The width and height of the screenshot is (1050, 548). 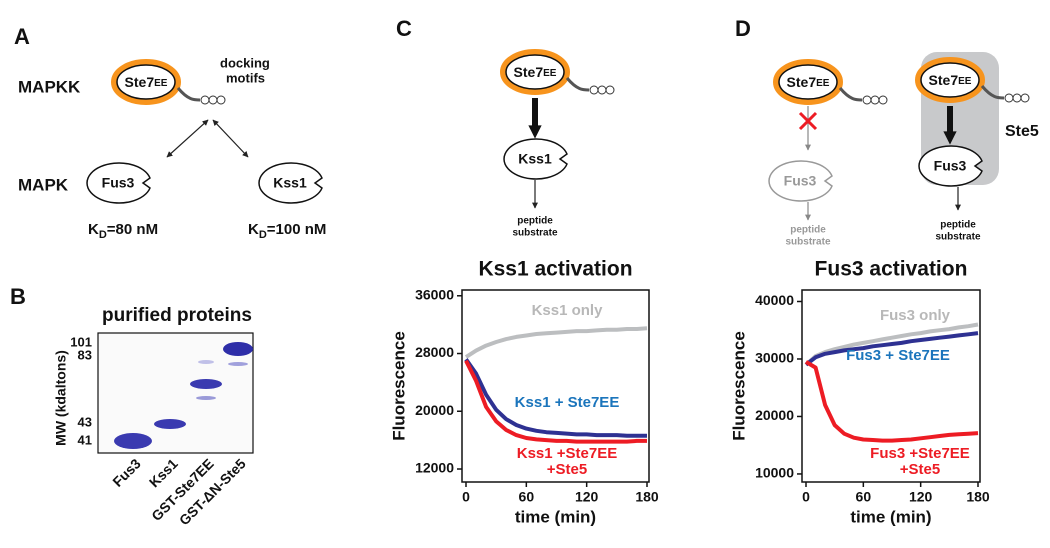 I want to click on y-tick-label: 36000, so click(x=434, y=294).